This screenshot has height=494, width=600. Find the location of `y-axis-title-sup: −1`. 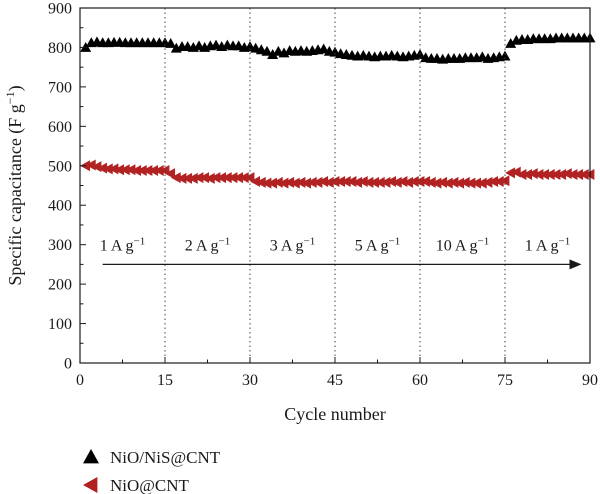

y-axis-title-sup: −1 is located at coordinates (10, 97).